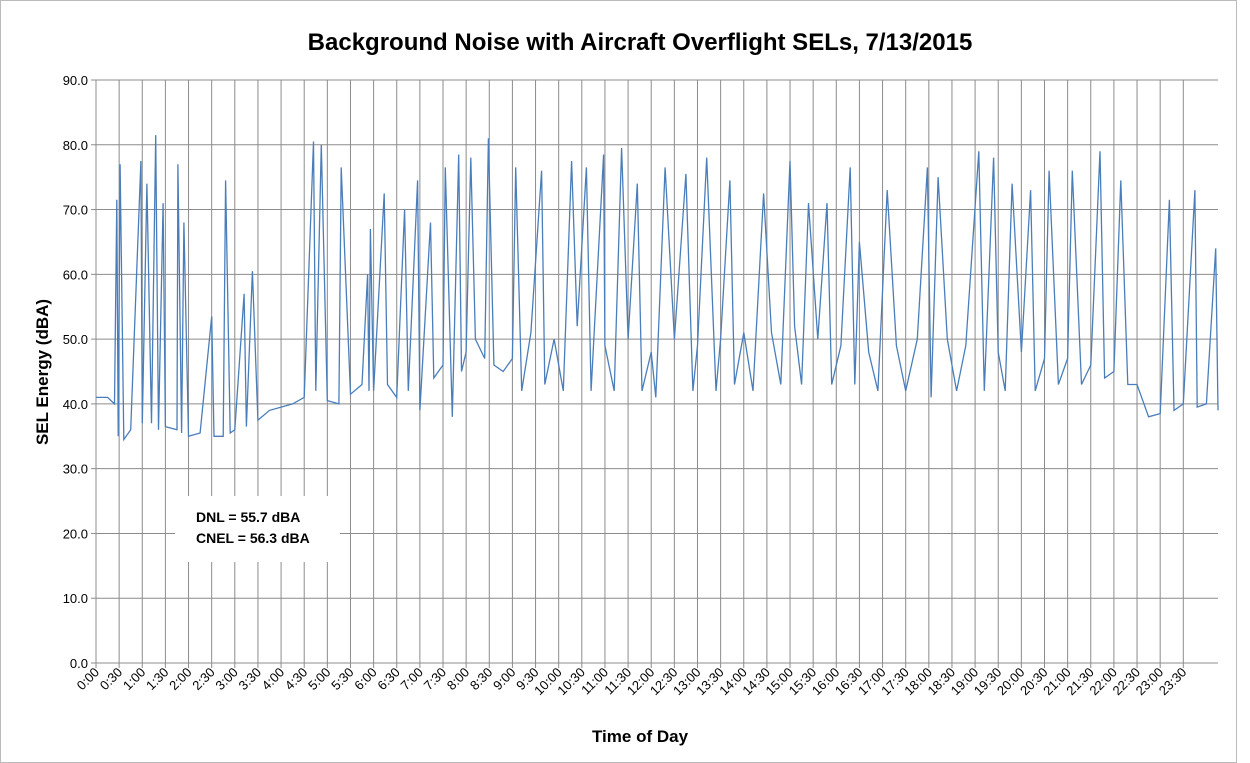  I want to click on y-tick-label: 0.0, so click(79, 663).